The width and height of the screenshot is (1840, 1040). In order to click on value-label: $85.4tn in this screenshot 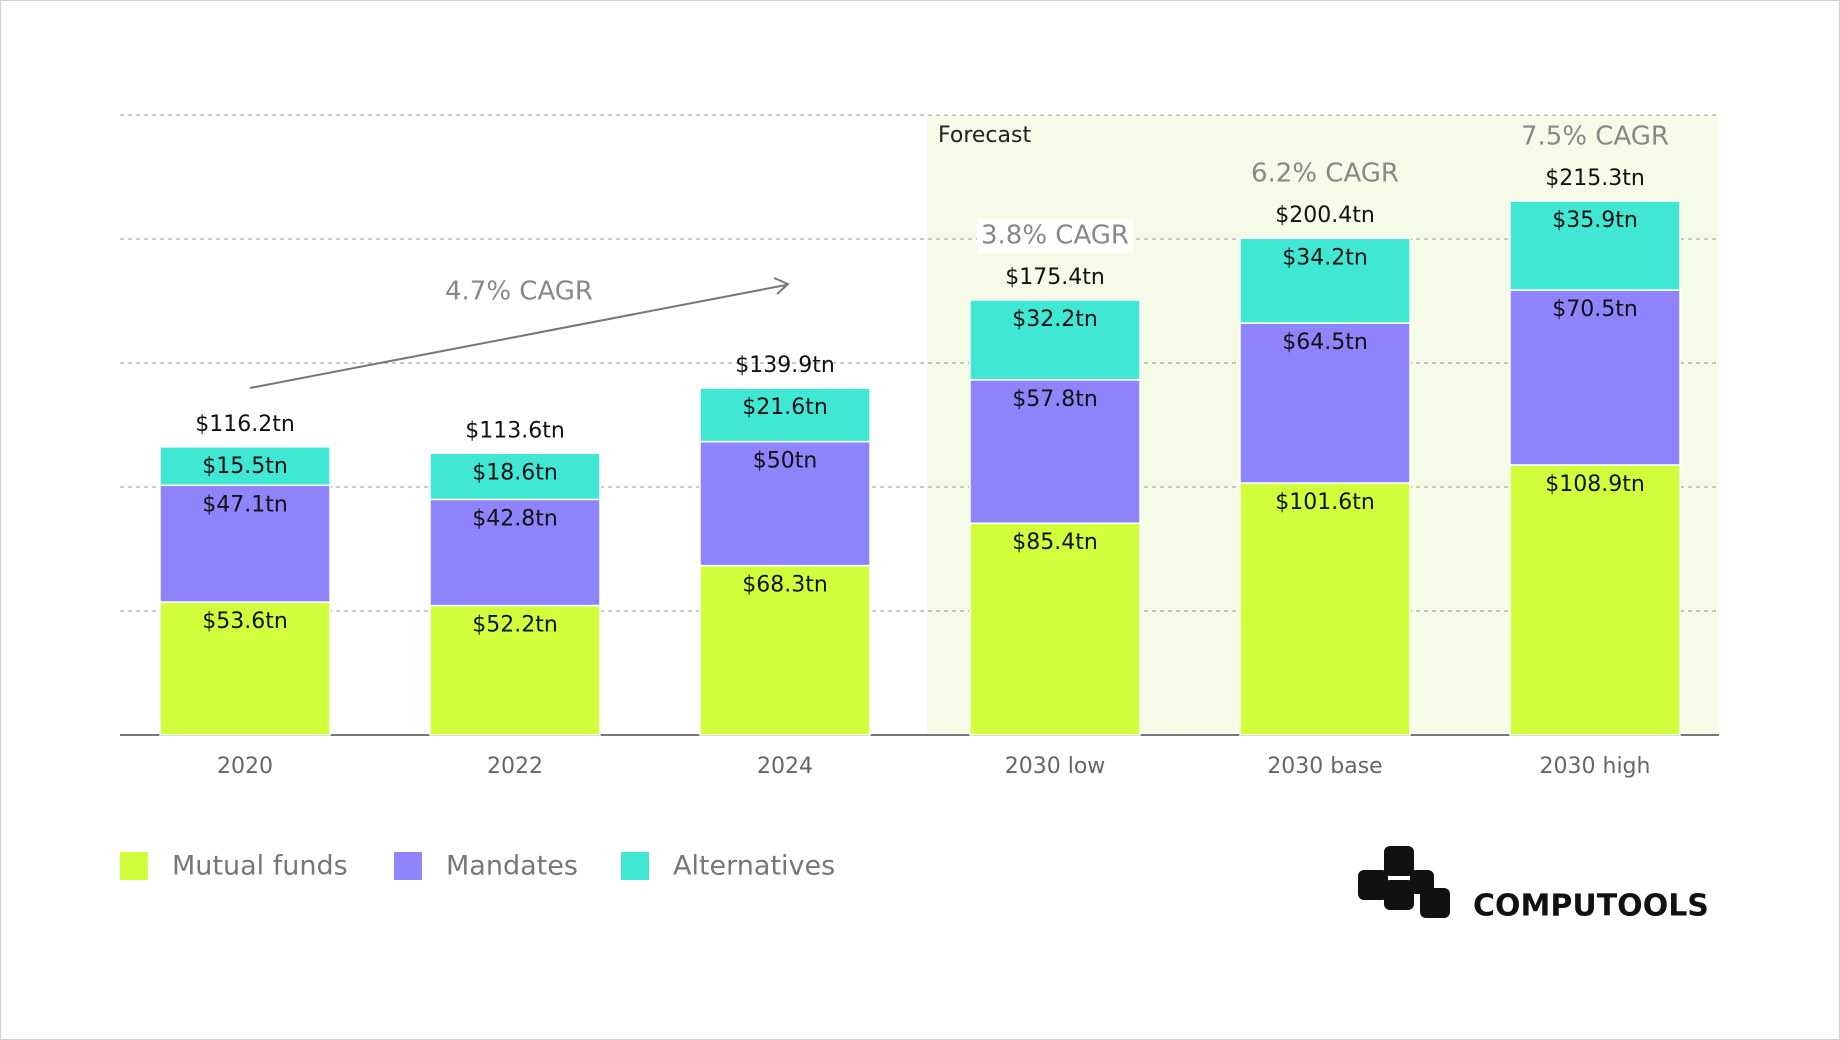, I will do `click(1055, 542)`.